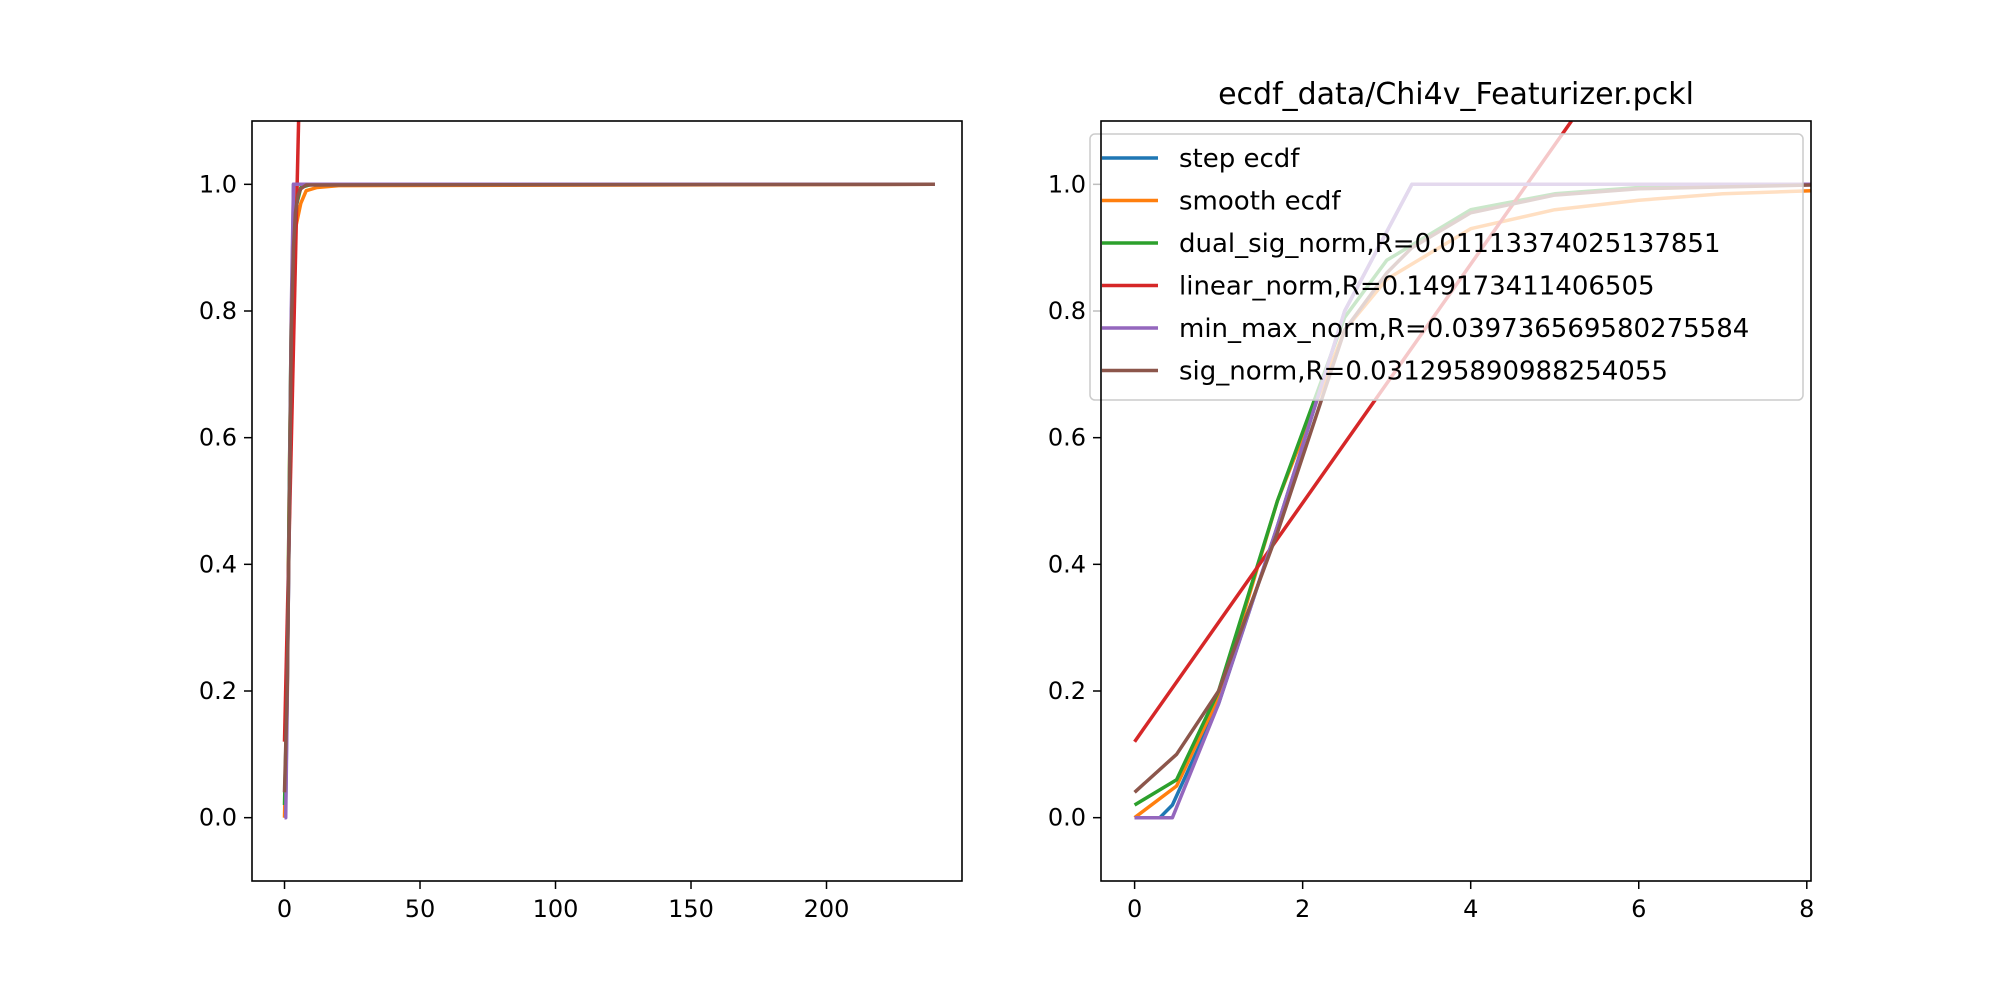 This screenshot has height=1000, width=2000. Describe the element at coordinates (1638, 909) in the screenshot. I see `x-tick-label: 6` at that location.